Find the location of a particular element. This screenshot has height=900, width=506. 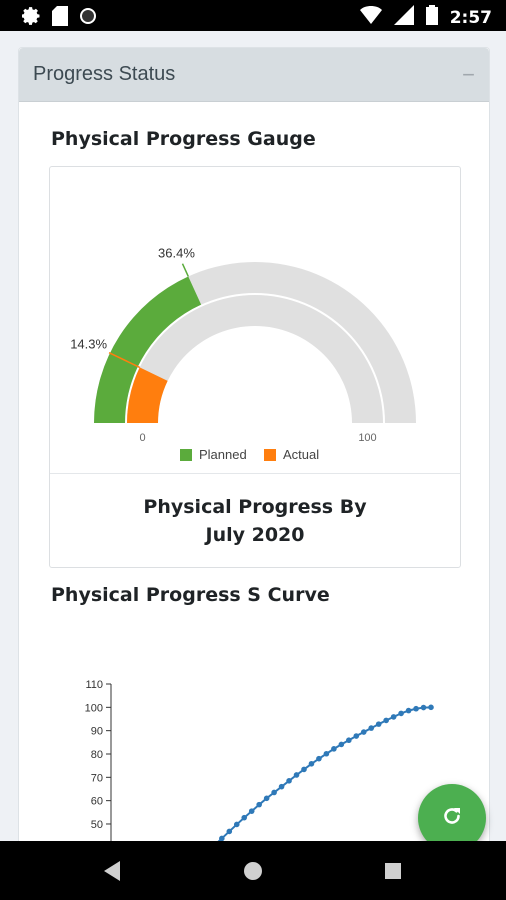

s-curve-line is located at coordinates (324, 773).